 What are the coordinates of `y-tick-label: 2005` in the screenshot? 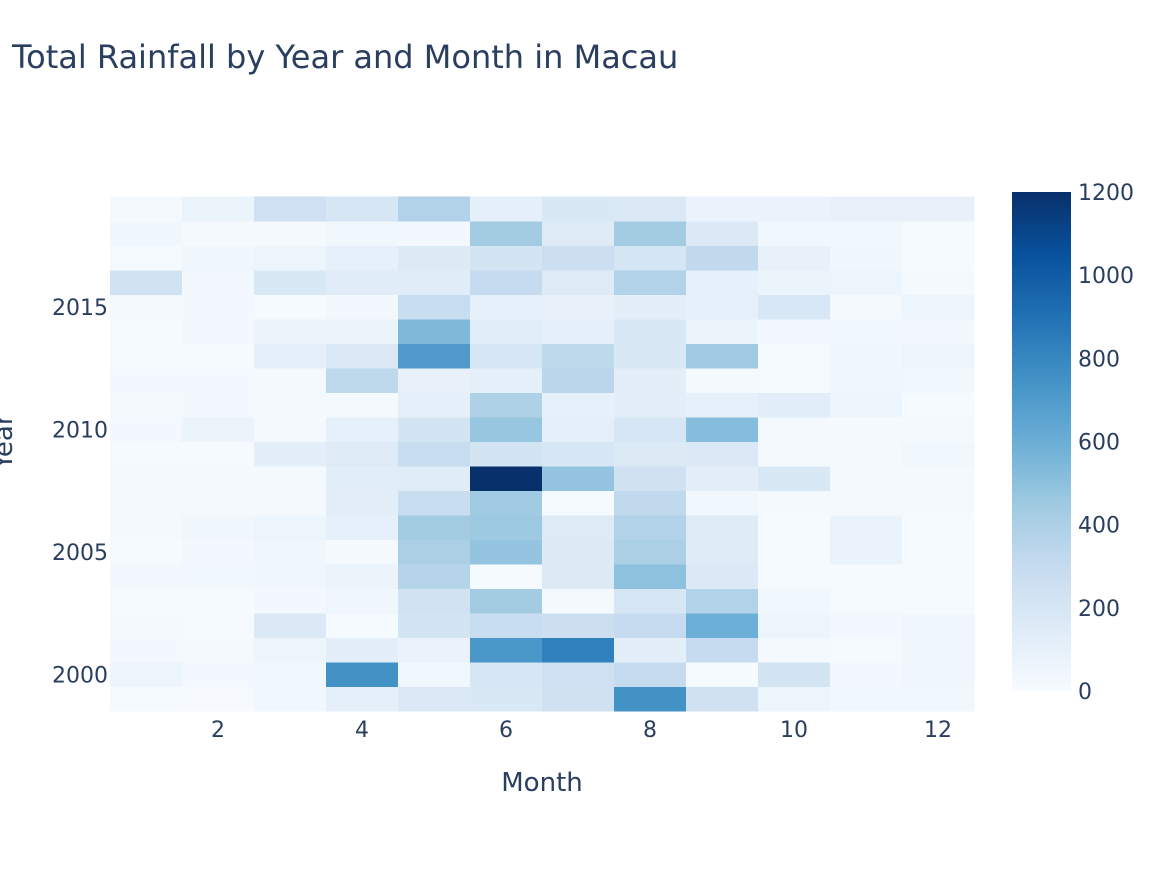 It's located at (80, 553).